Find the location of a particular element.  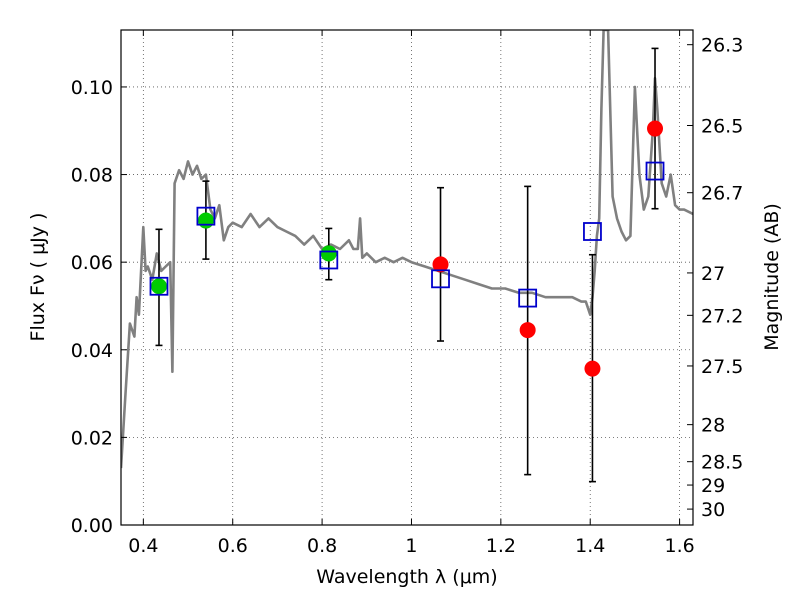

x-tick-label: 0.8 is located at coordinates (322, 546).